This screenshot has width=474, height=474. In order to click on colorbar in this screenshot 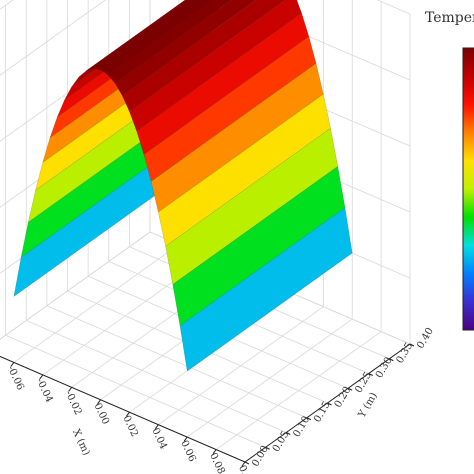, I will do `click(468, 189)`.